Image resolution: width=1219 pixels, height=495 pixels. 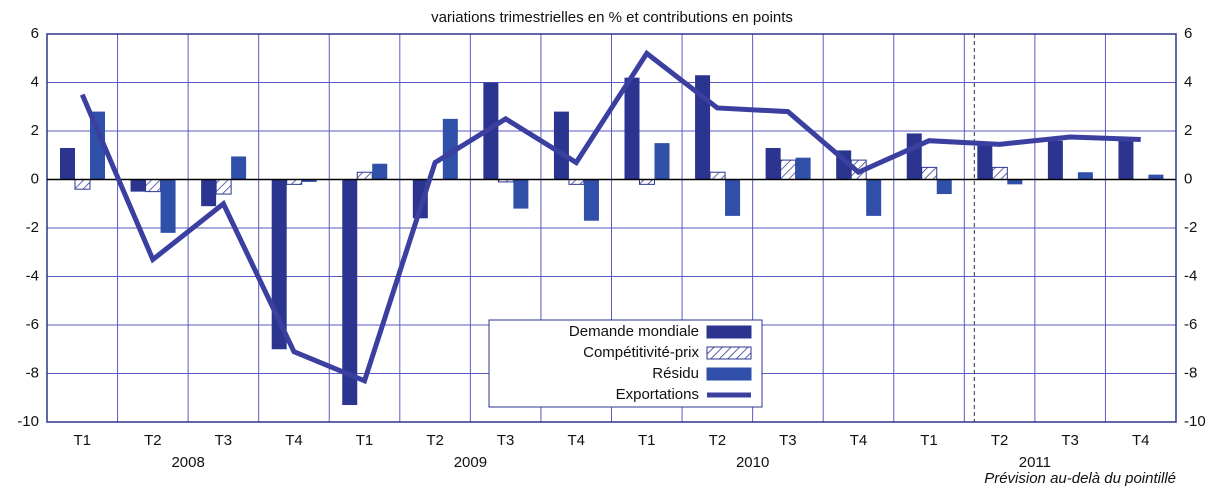 I want to click on y2-tick-label: -10, so click(x=1195, y=421).